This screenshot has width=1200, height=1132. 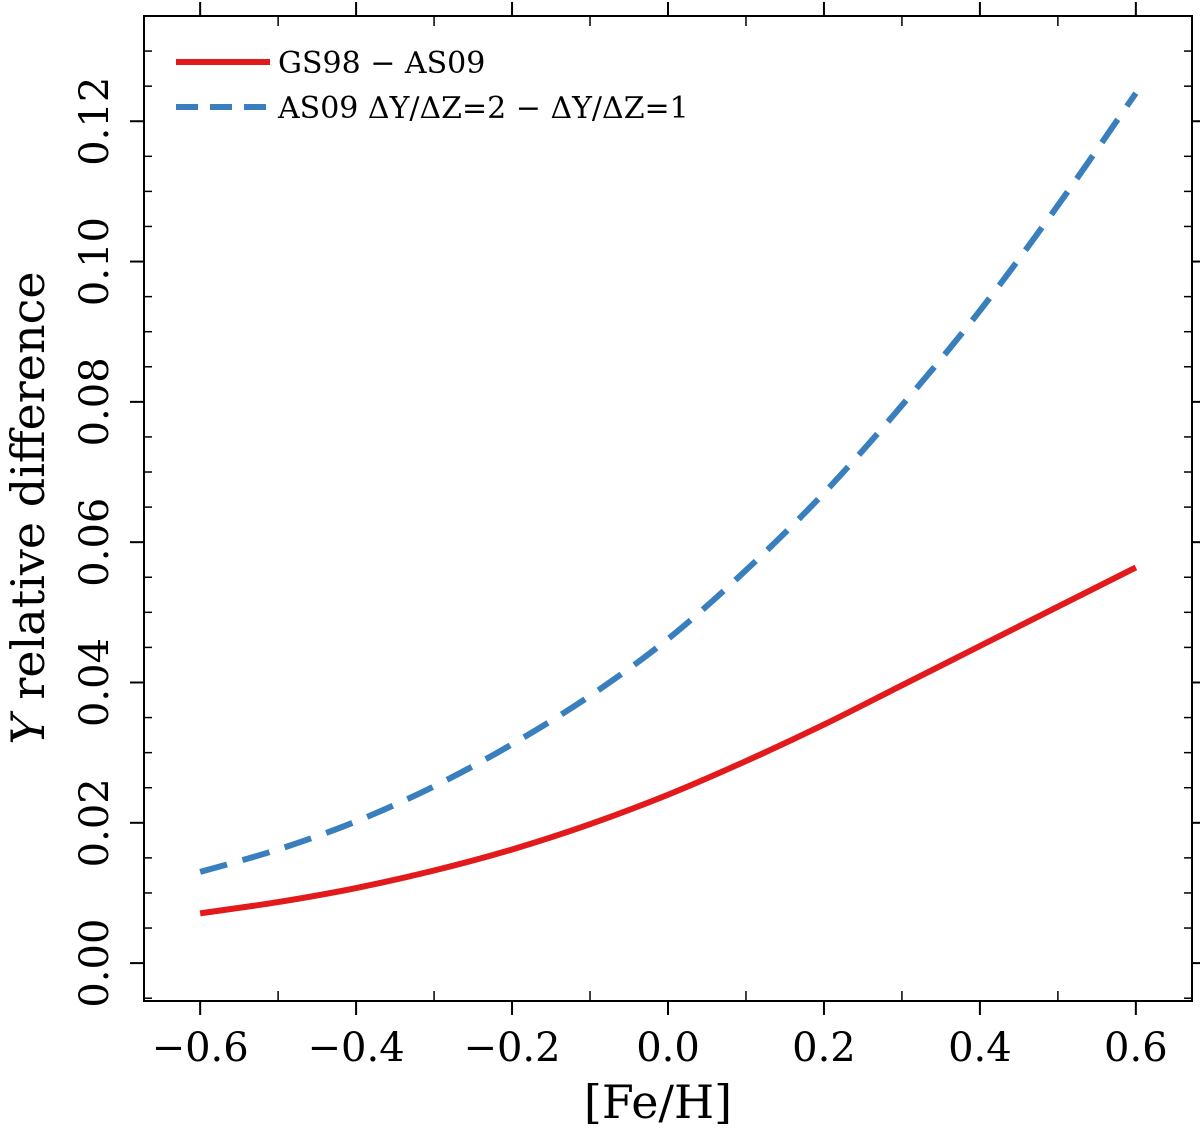 I want to click on y-axis-title-symbol: Y, so click(x=28, y=727).